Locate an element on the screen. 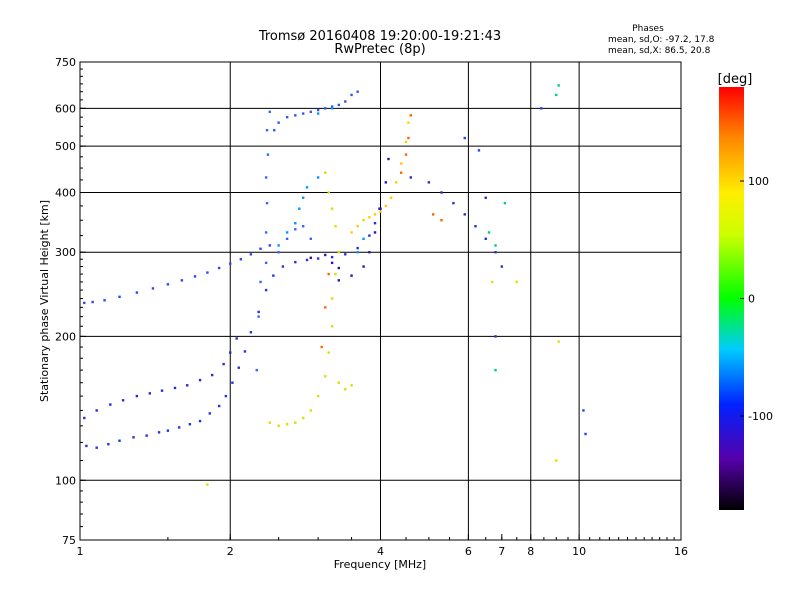  colorbar-tick-label: -100 is located at coordinates (760, 416).